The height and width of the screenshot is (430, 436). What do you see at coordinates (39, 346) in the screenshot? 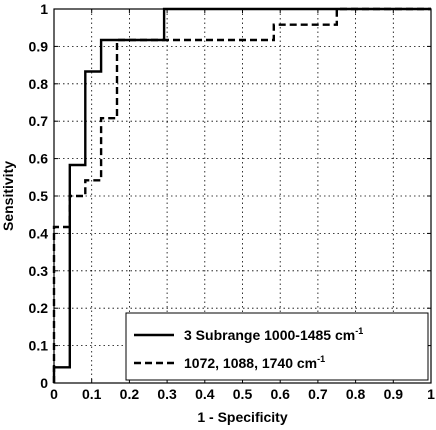
I see `y-tick-label: 0.1` at bounding box center [39, 346].